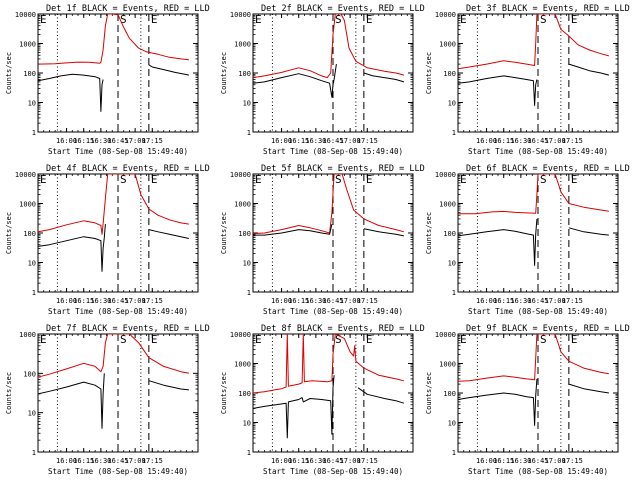 The height and width of the screenshot is (484, 640). Describe the element at coordinates (548, 169) in the screenshot. I see `panel-title: Det 6f BLACK = Events, RED = LLD` at that location.